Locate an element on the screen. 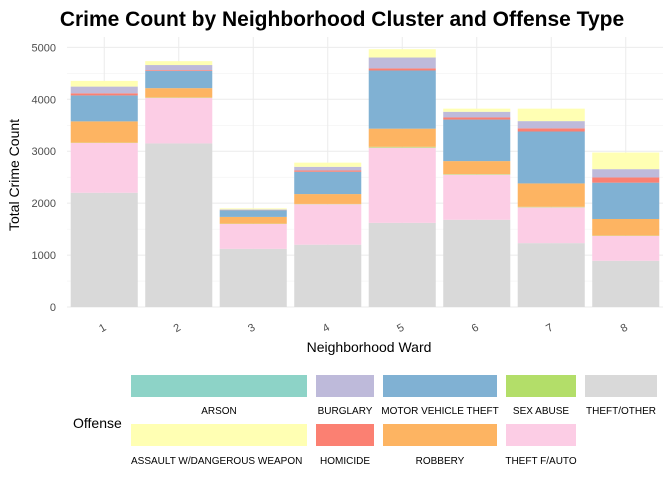  legend-key-theft-other is located at coordinates (621, 386).